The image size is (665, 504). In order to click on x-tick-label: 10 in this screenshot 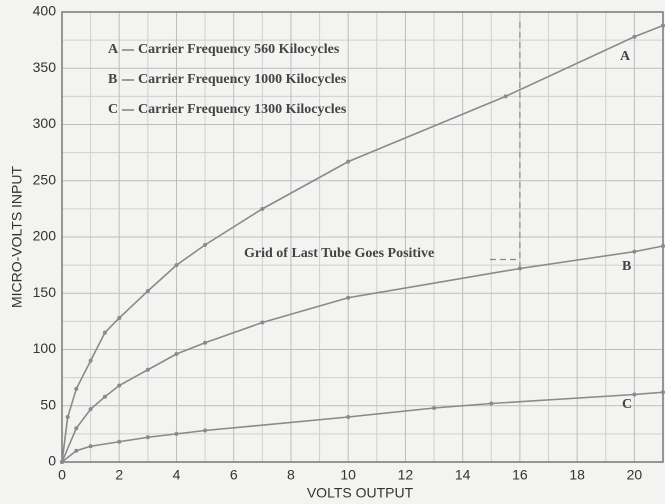, I will do `click(348, 475)`.